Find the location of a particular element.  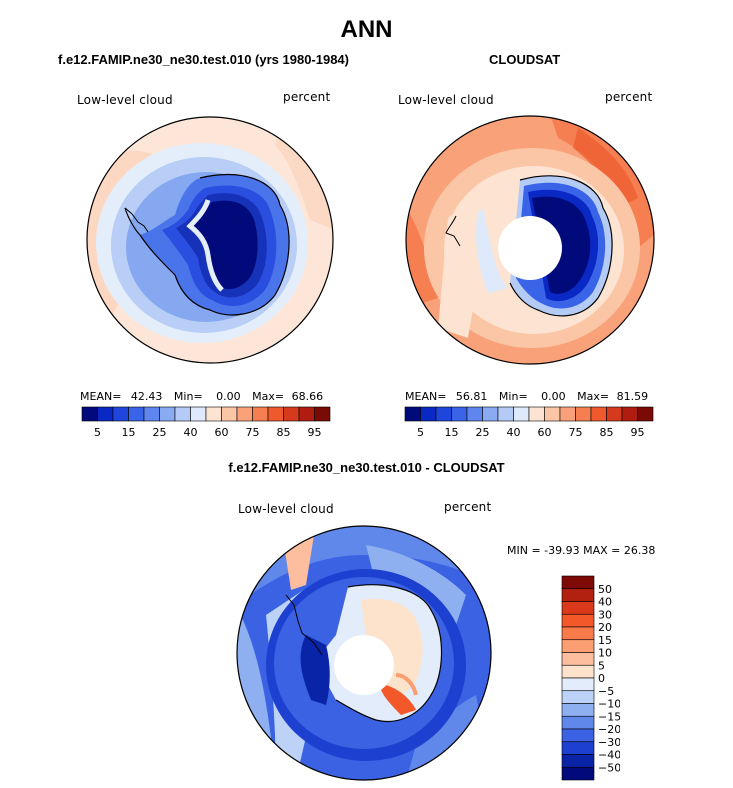

panel1-variable-label: Low-level cloud is located at coordinates (125, 100).